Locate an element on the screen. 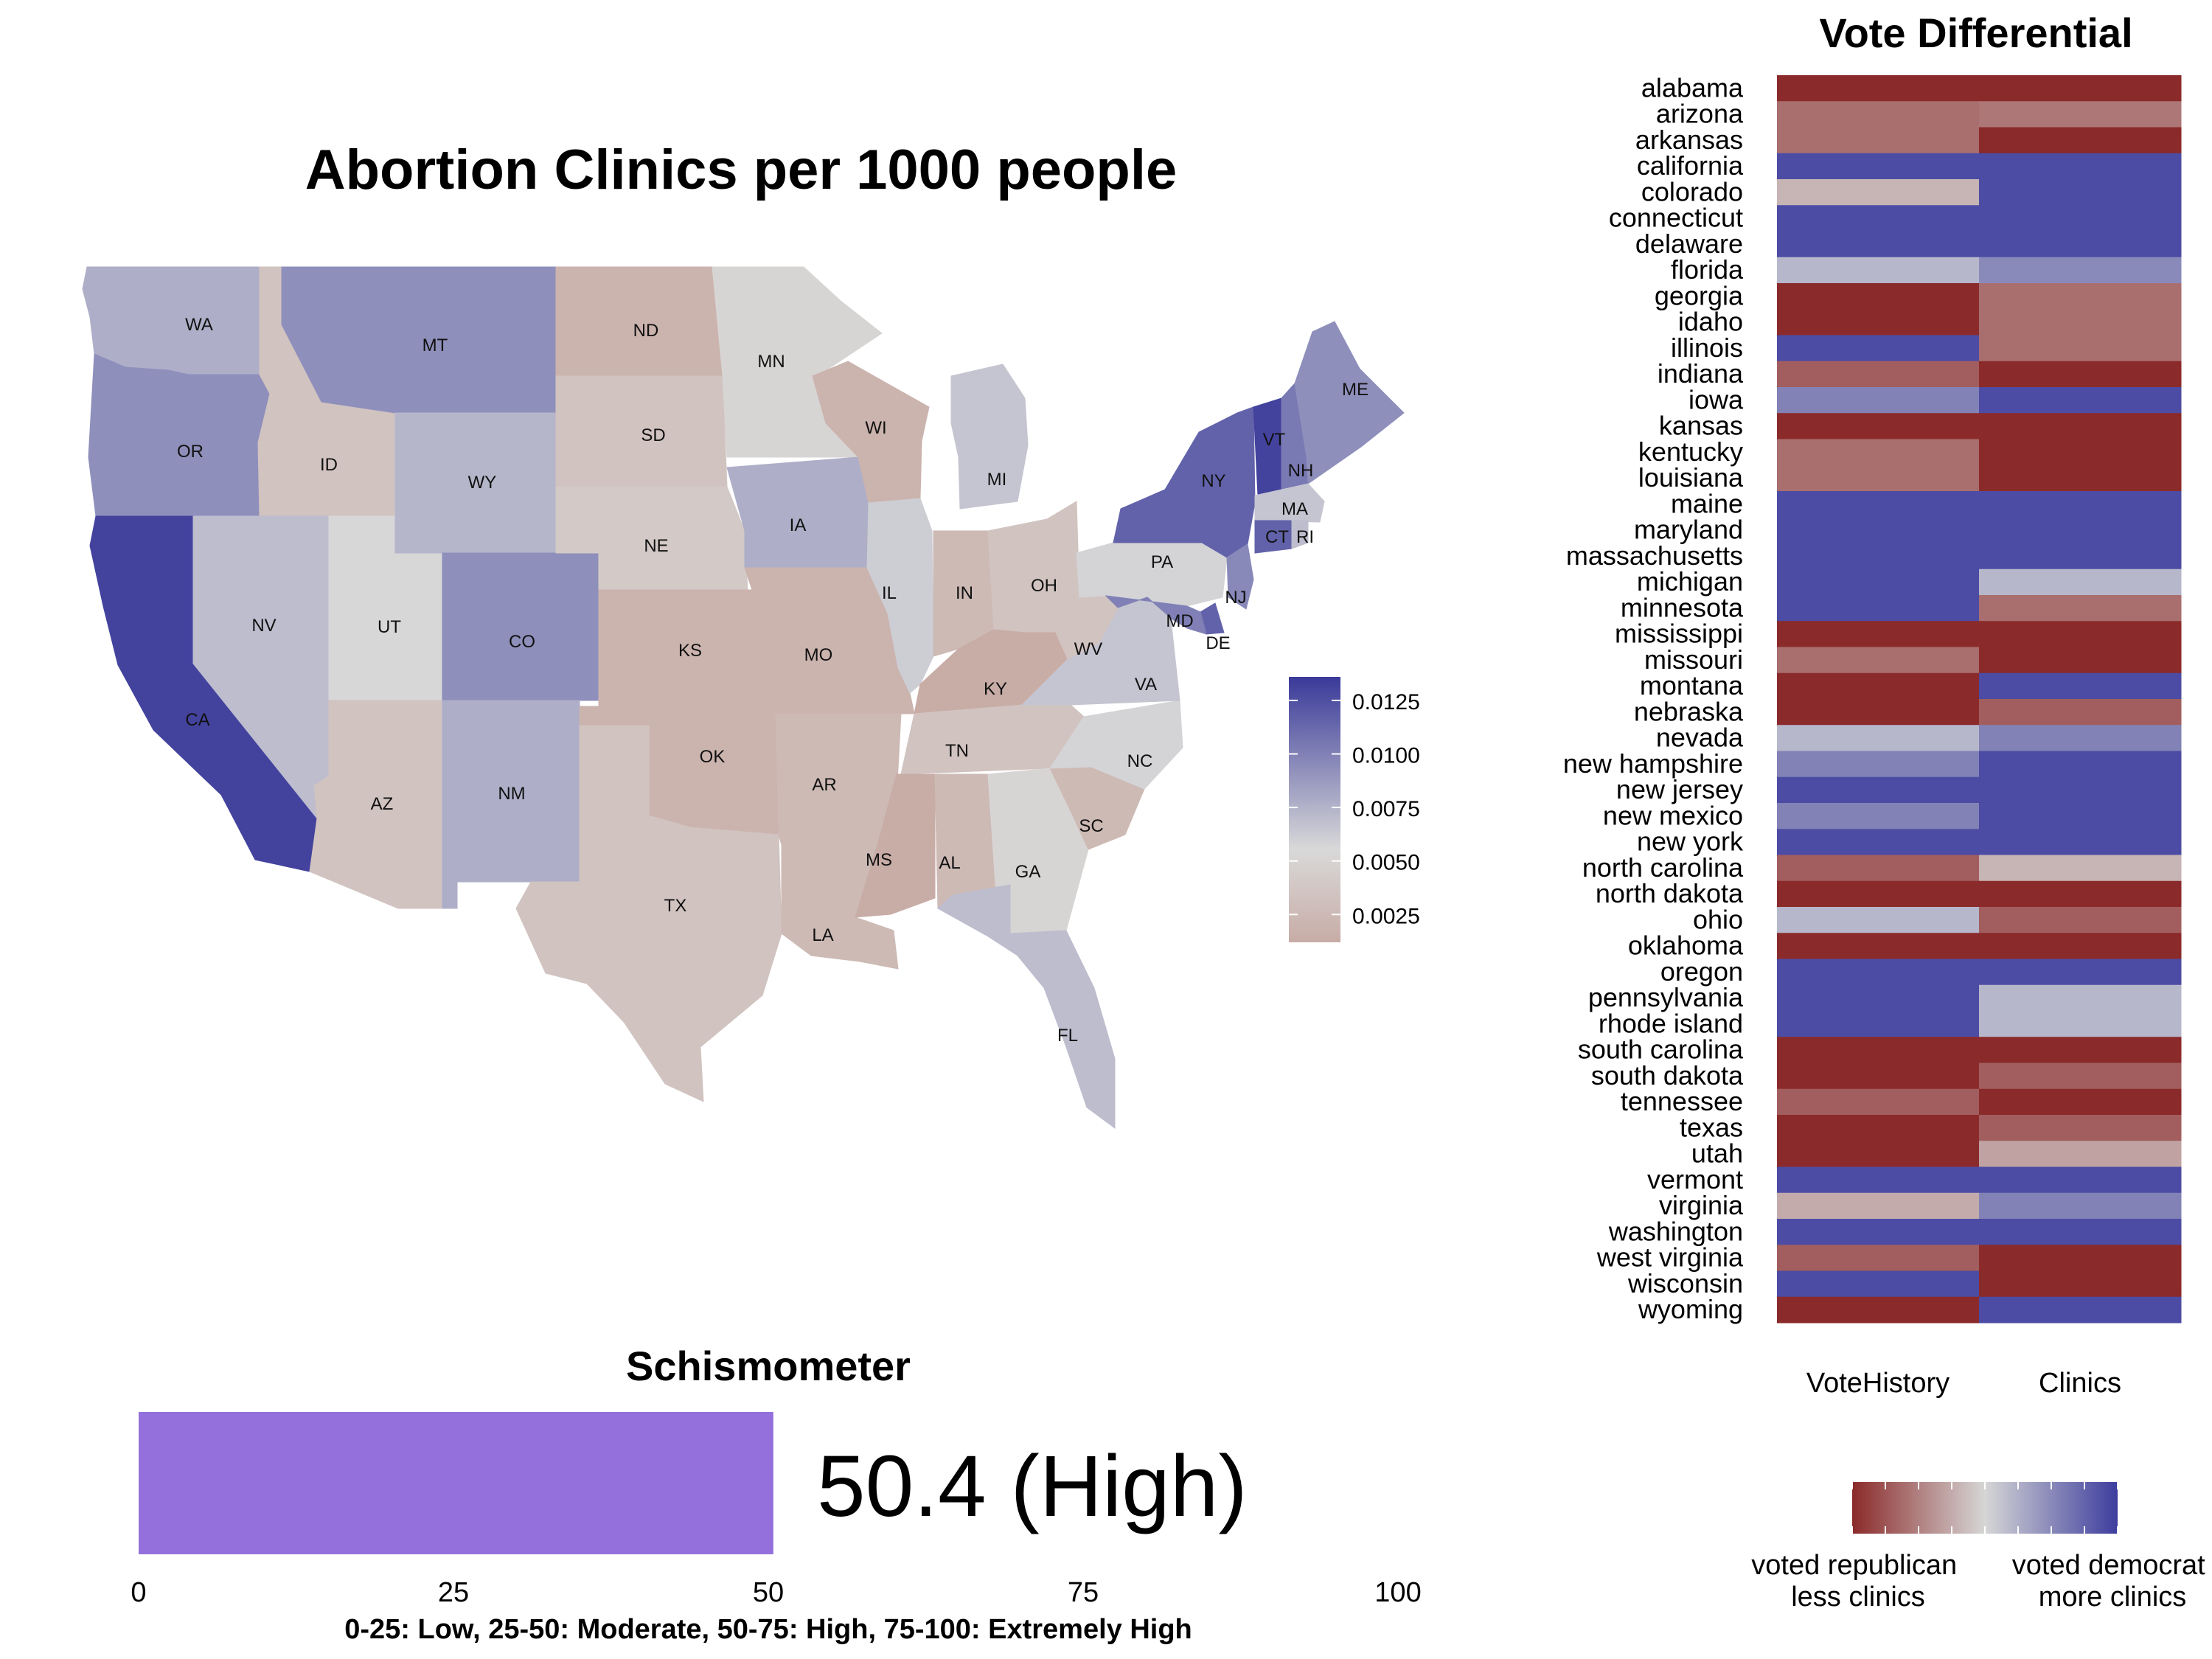 This screenshot has width=2212, height=1659. state-label-ca: CA is located at coordinates (197, 720).